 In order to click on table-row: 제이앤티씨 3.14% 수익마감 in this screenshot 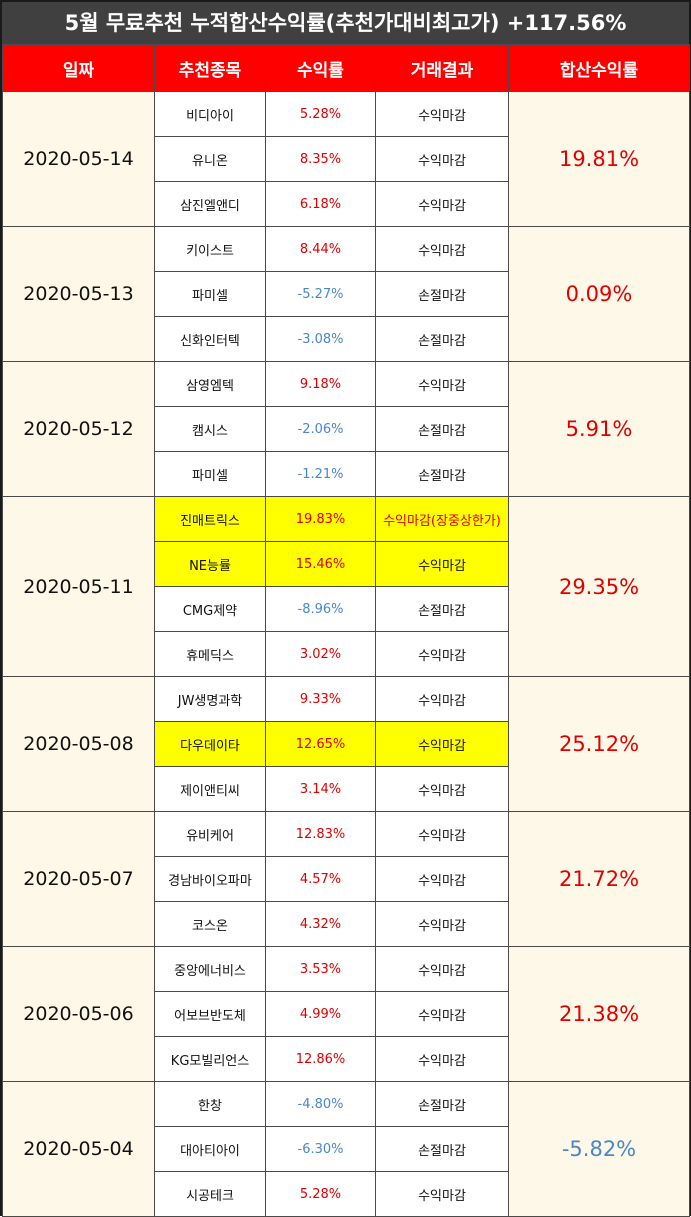, I will do `click(346, 789)`.